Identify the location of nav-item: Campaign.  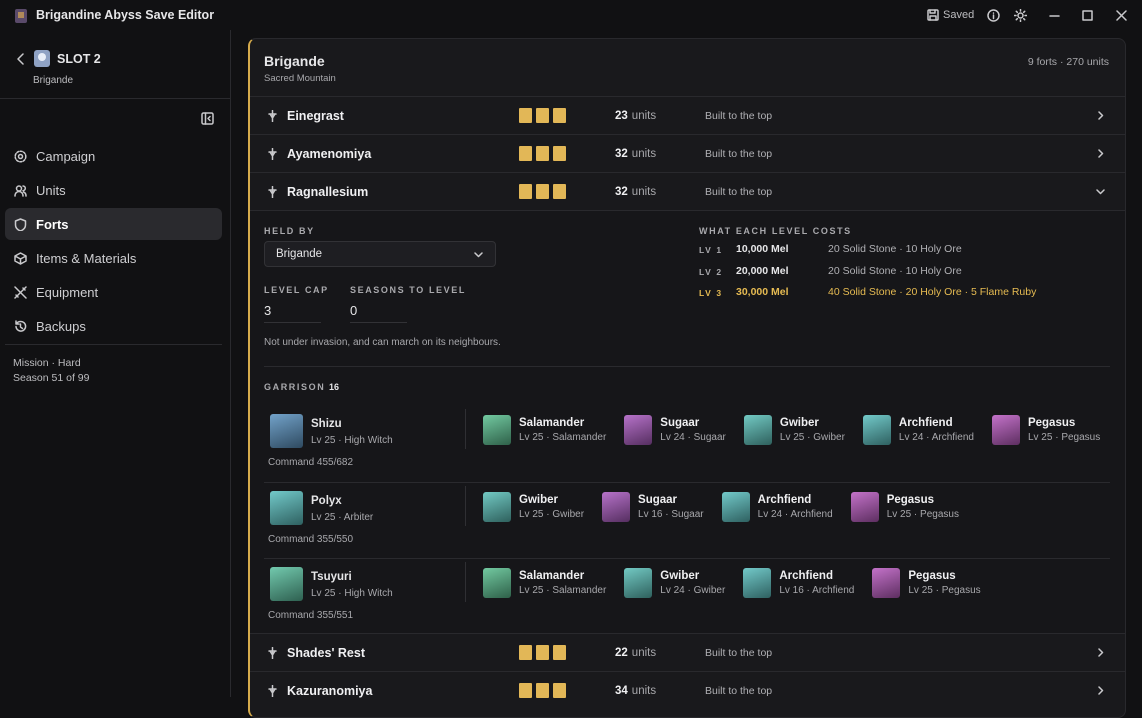
(113, 156).